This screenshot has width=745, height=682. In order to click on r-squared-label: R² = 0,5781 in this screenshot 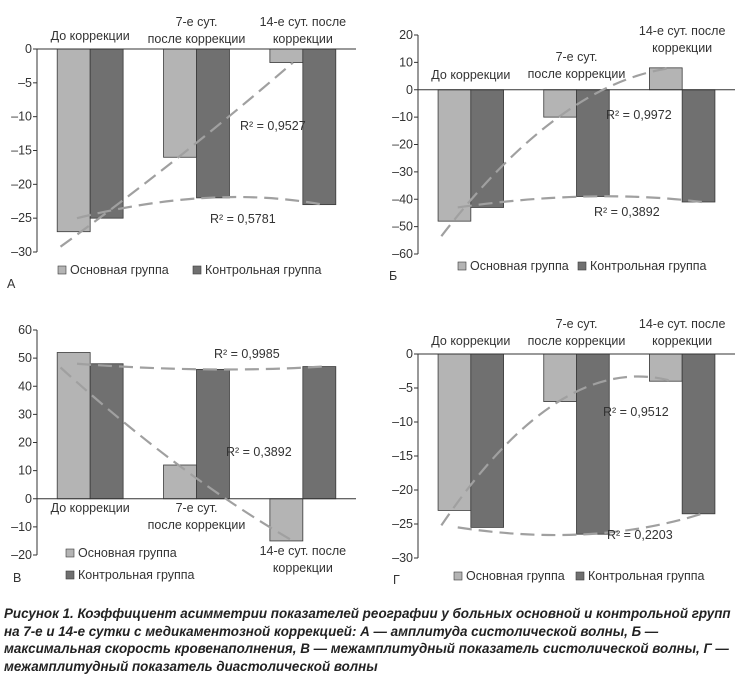, I will do `click(243, 219)`.